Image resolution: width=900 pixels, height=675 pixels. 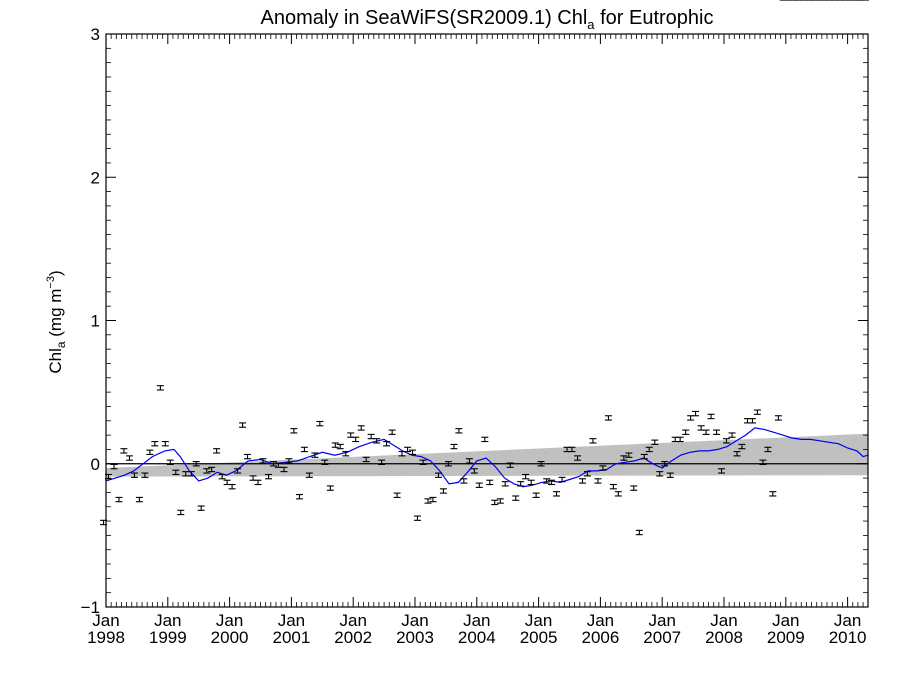 I want to click on y-axis-label-prefix: Chl, so click(x=55, y=361).